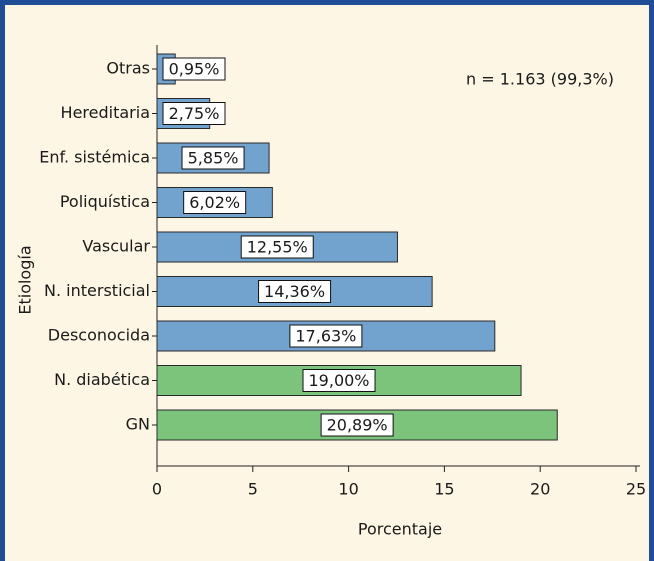 This screenshot has width=654, height=561. I want to click on x-tick-label: 10, so click(348, 489).